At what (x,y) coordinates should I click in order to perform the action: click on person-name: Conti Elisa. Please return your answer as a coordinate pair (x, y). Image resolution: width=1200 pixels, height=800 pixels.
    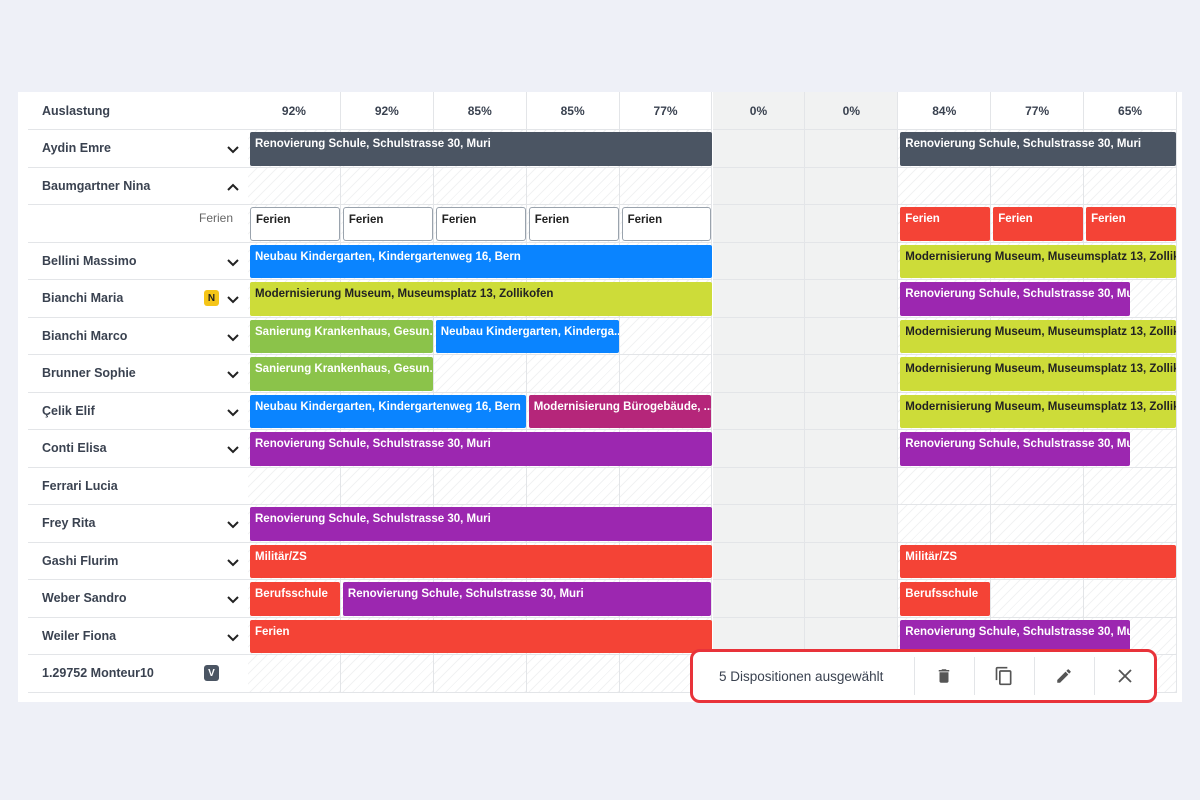
    Looking at the image, I should click on (138, 449).